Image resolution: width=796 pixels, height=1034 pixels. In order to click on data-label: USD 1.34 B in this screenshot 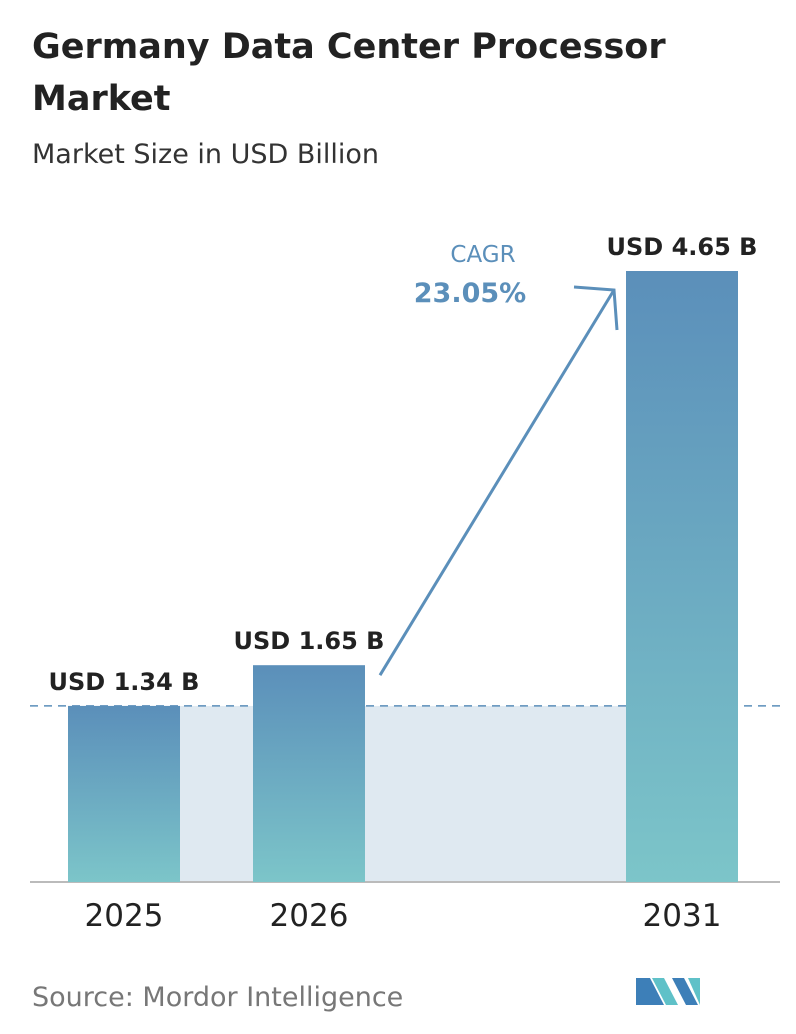, I will do `click(124, 682)`.